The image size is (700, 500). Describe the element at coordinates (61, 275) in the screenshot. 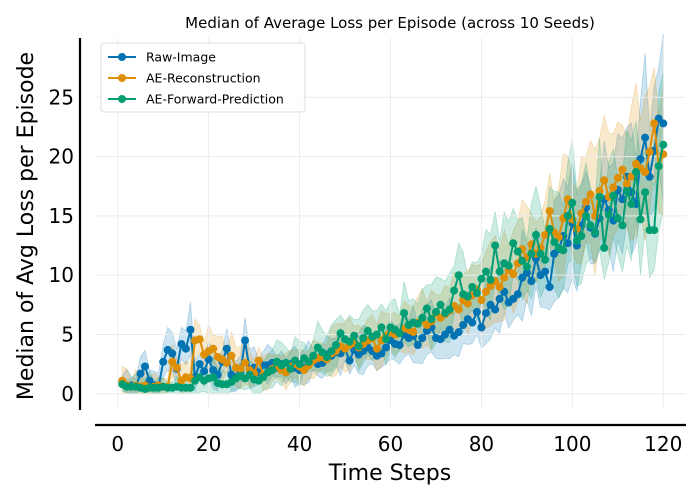

I see `y-tick-label: 10` at that location.